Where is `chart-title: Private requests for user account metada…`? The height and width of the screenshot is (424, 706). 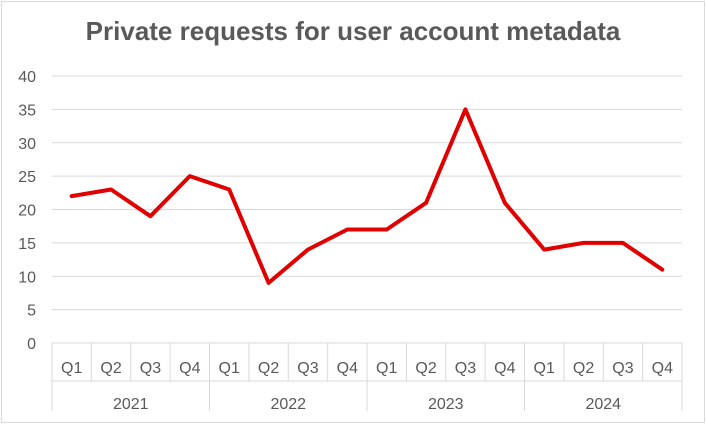
chart-title: Private requests for user account metada… is located at coordinates (353, 31).